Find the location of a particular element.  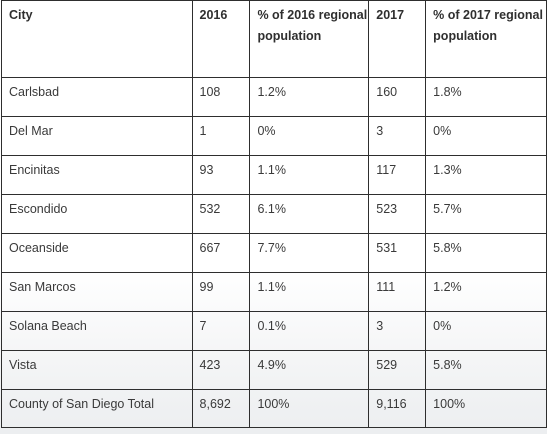

table-row: Oceanside 667 7.7% 531 5.8% is located at coordinates (274, 253).